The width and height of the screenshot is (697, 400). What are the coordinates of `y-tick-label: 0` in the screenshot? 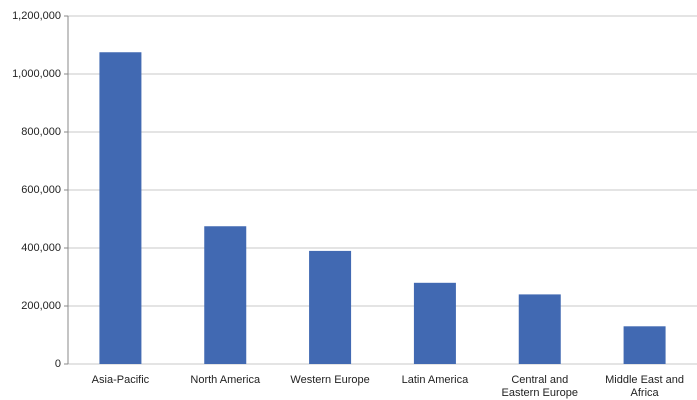 It's located at (58, 364).